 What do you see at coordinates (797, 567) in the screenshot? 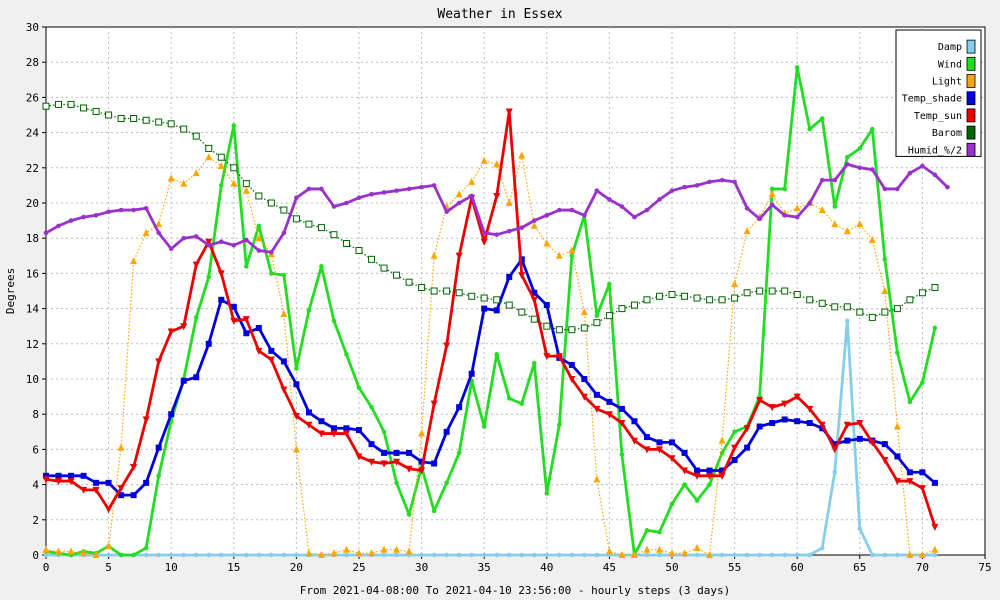
I see `x-tick-label: 60` at bounding box center [797, 567].